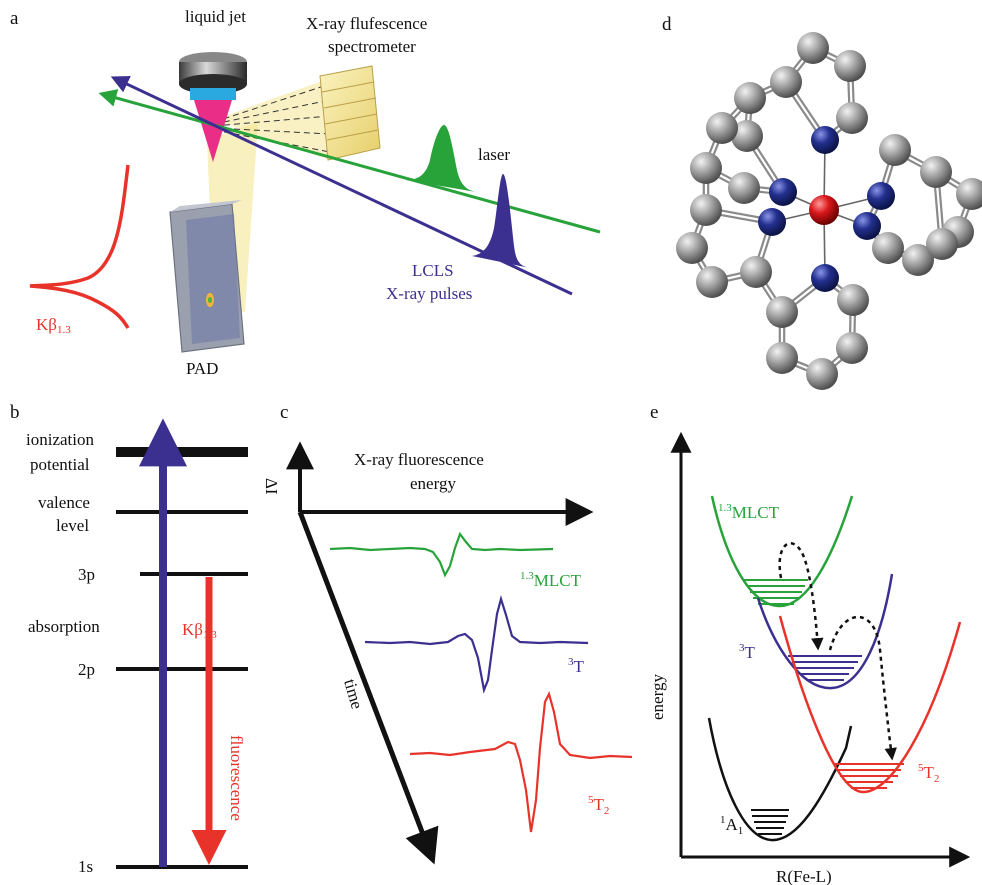 The height and width of the screenshot is (885, 982). What do you see at coordinates (429, 293) in the screenshot?
I see `lcls-label-2: X-ray pulses` at bounding box center [429, 293].